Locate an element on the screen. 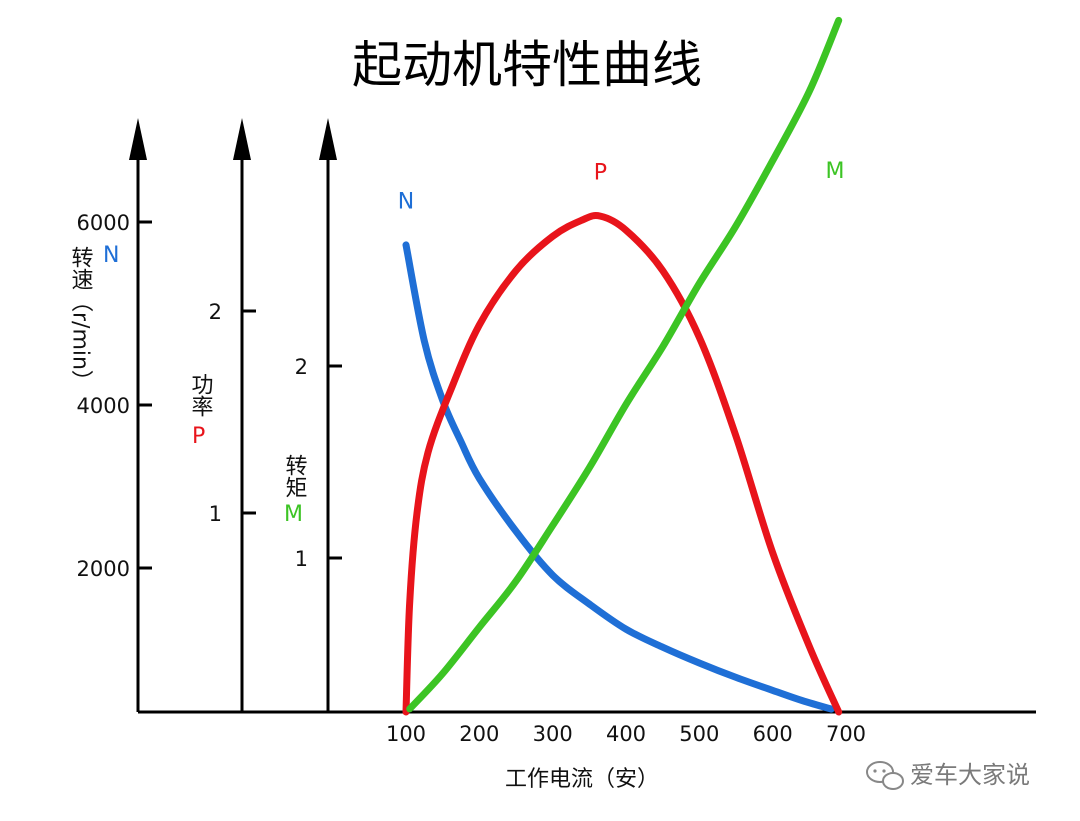 This screenshot has width=1080, height=821. power-axis-label: 功率 is located at coordinates (201, 395).